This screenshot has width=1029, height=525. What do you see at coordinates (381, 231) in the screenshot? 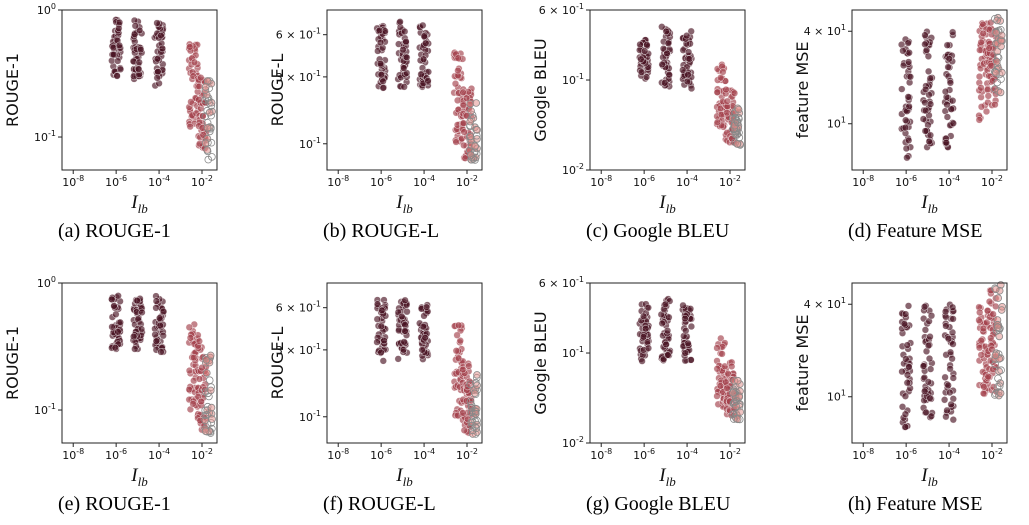
I see `subfigure-caption: (b) ROUGE-L` at bounding box center [381, 231].